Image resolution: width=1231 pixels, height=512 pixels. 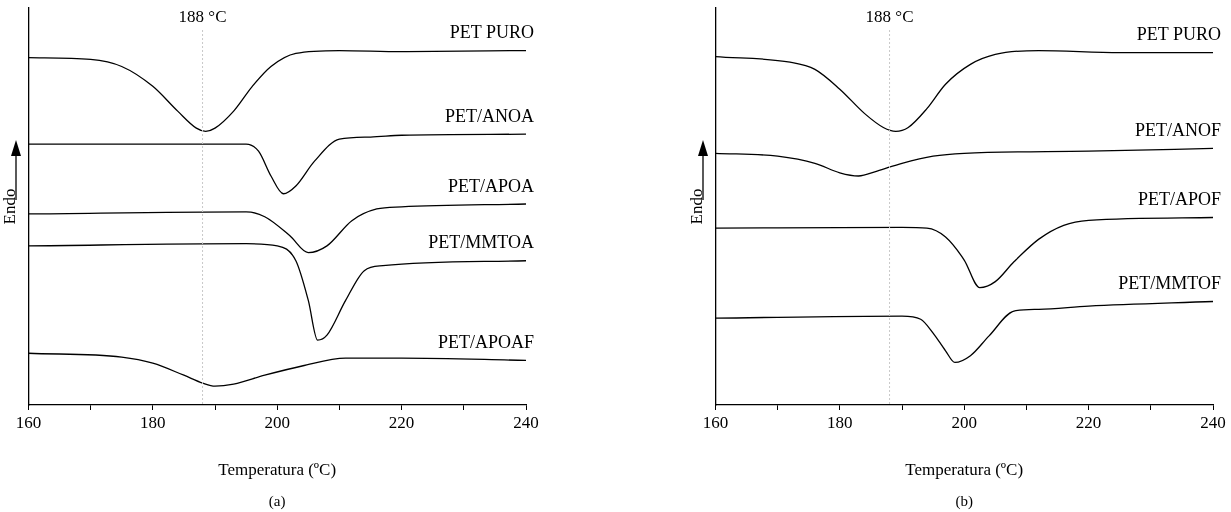 I want to click on text: (a), so click(x=277, y=502).